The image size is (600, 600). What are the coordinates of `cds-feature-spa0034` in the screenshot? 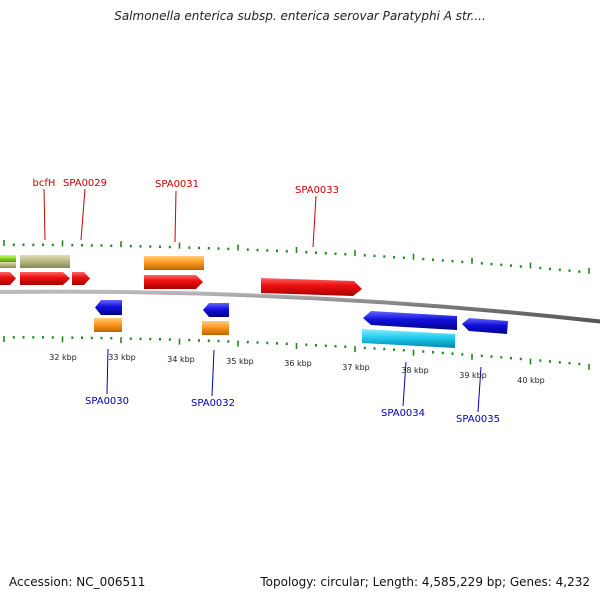 It's located at (410, 320).